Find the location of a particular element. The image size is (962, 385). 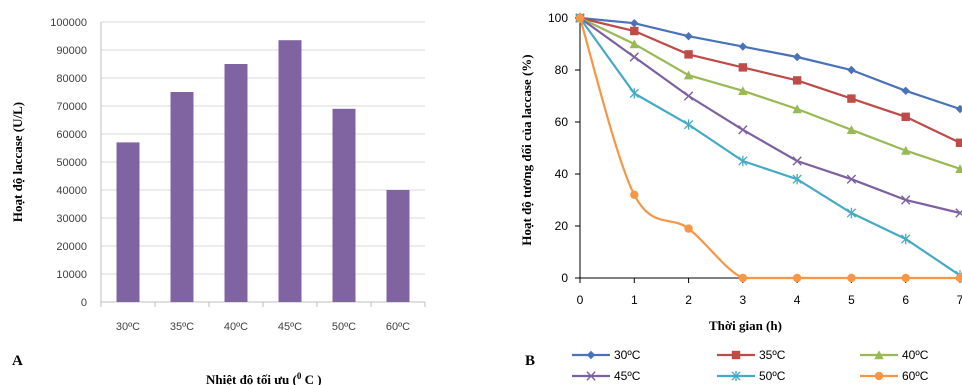

x-tick-label: 3 is located at coordinates (743, 300).